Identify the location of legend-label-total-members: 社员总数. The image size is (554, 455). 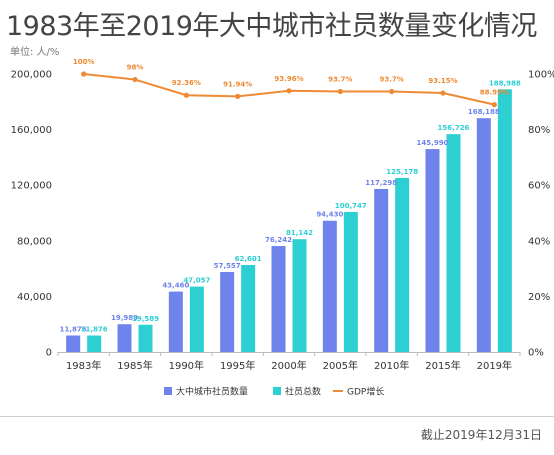
(303, 392).